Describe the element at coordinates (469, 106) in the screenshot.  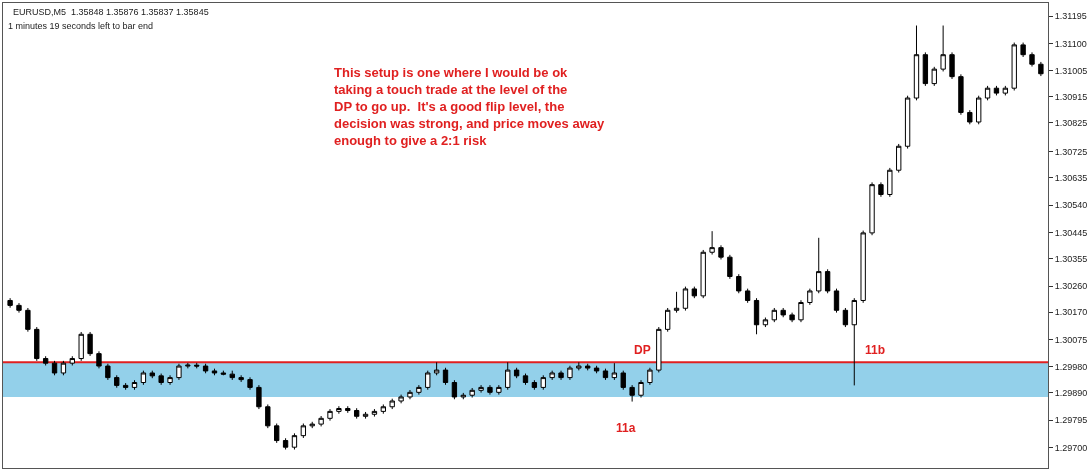
I see `annotation: This setup is one where I would be ok taking a touch trade at the level of the DP to go up. It's a good flip level, the decision was strong, and price moves away enough to give a 2:1 risk` at that location.